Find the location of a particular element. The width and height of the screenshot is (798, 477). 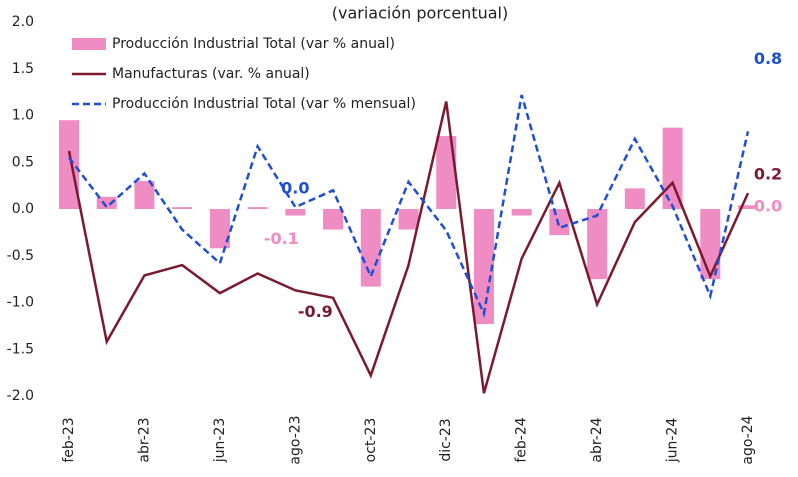

chart-title: (variación porcentual) is located at coordinates (420, 13).